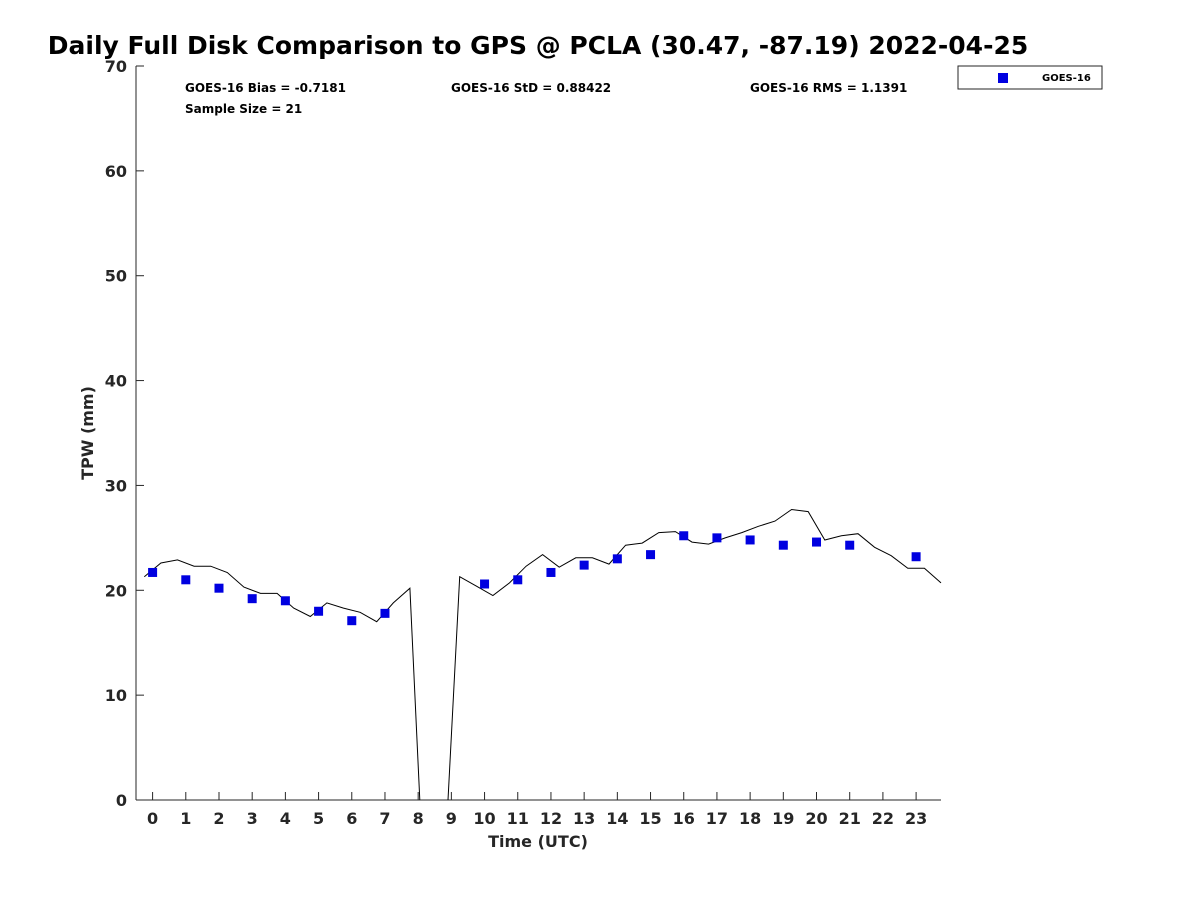 The image size is (1200, 900). Describe the element at coordinates (116, 276) in the screenshot. I see `y-tick-label: 50` at that location.